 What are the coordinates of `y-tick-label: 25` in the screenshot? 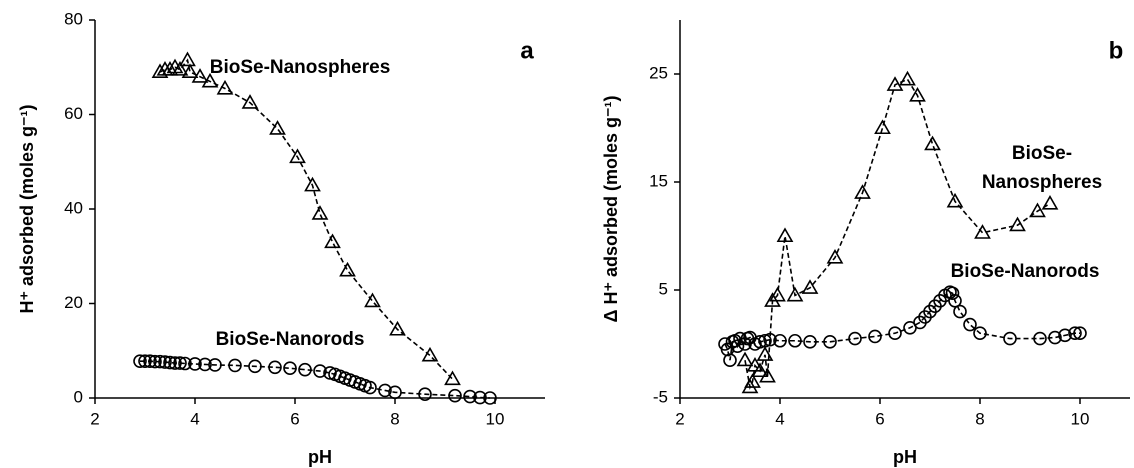 It's located at (658, 72).